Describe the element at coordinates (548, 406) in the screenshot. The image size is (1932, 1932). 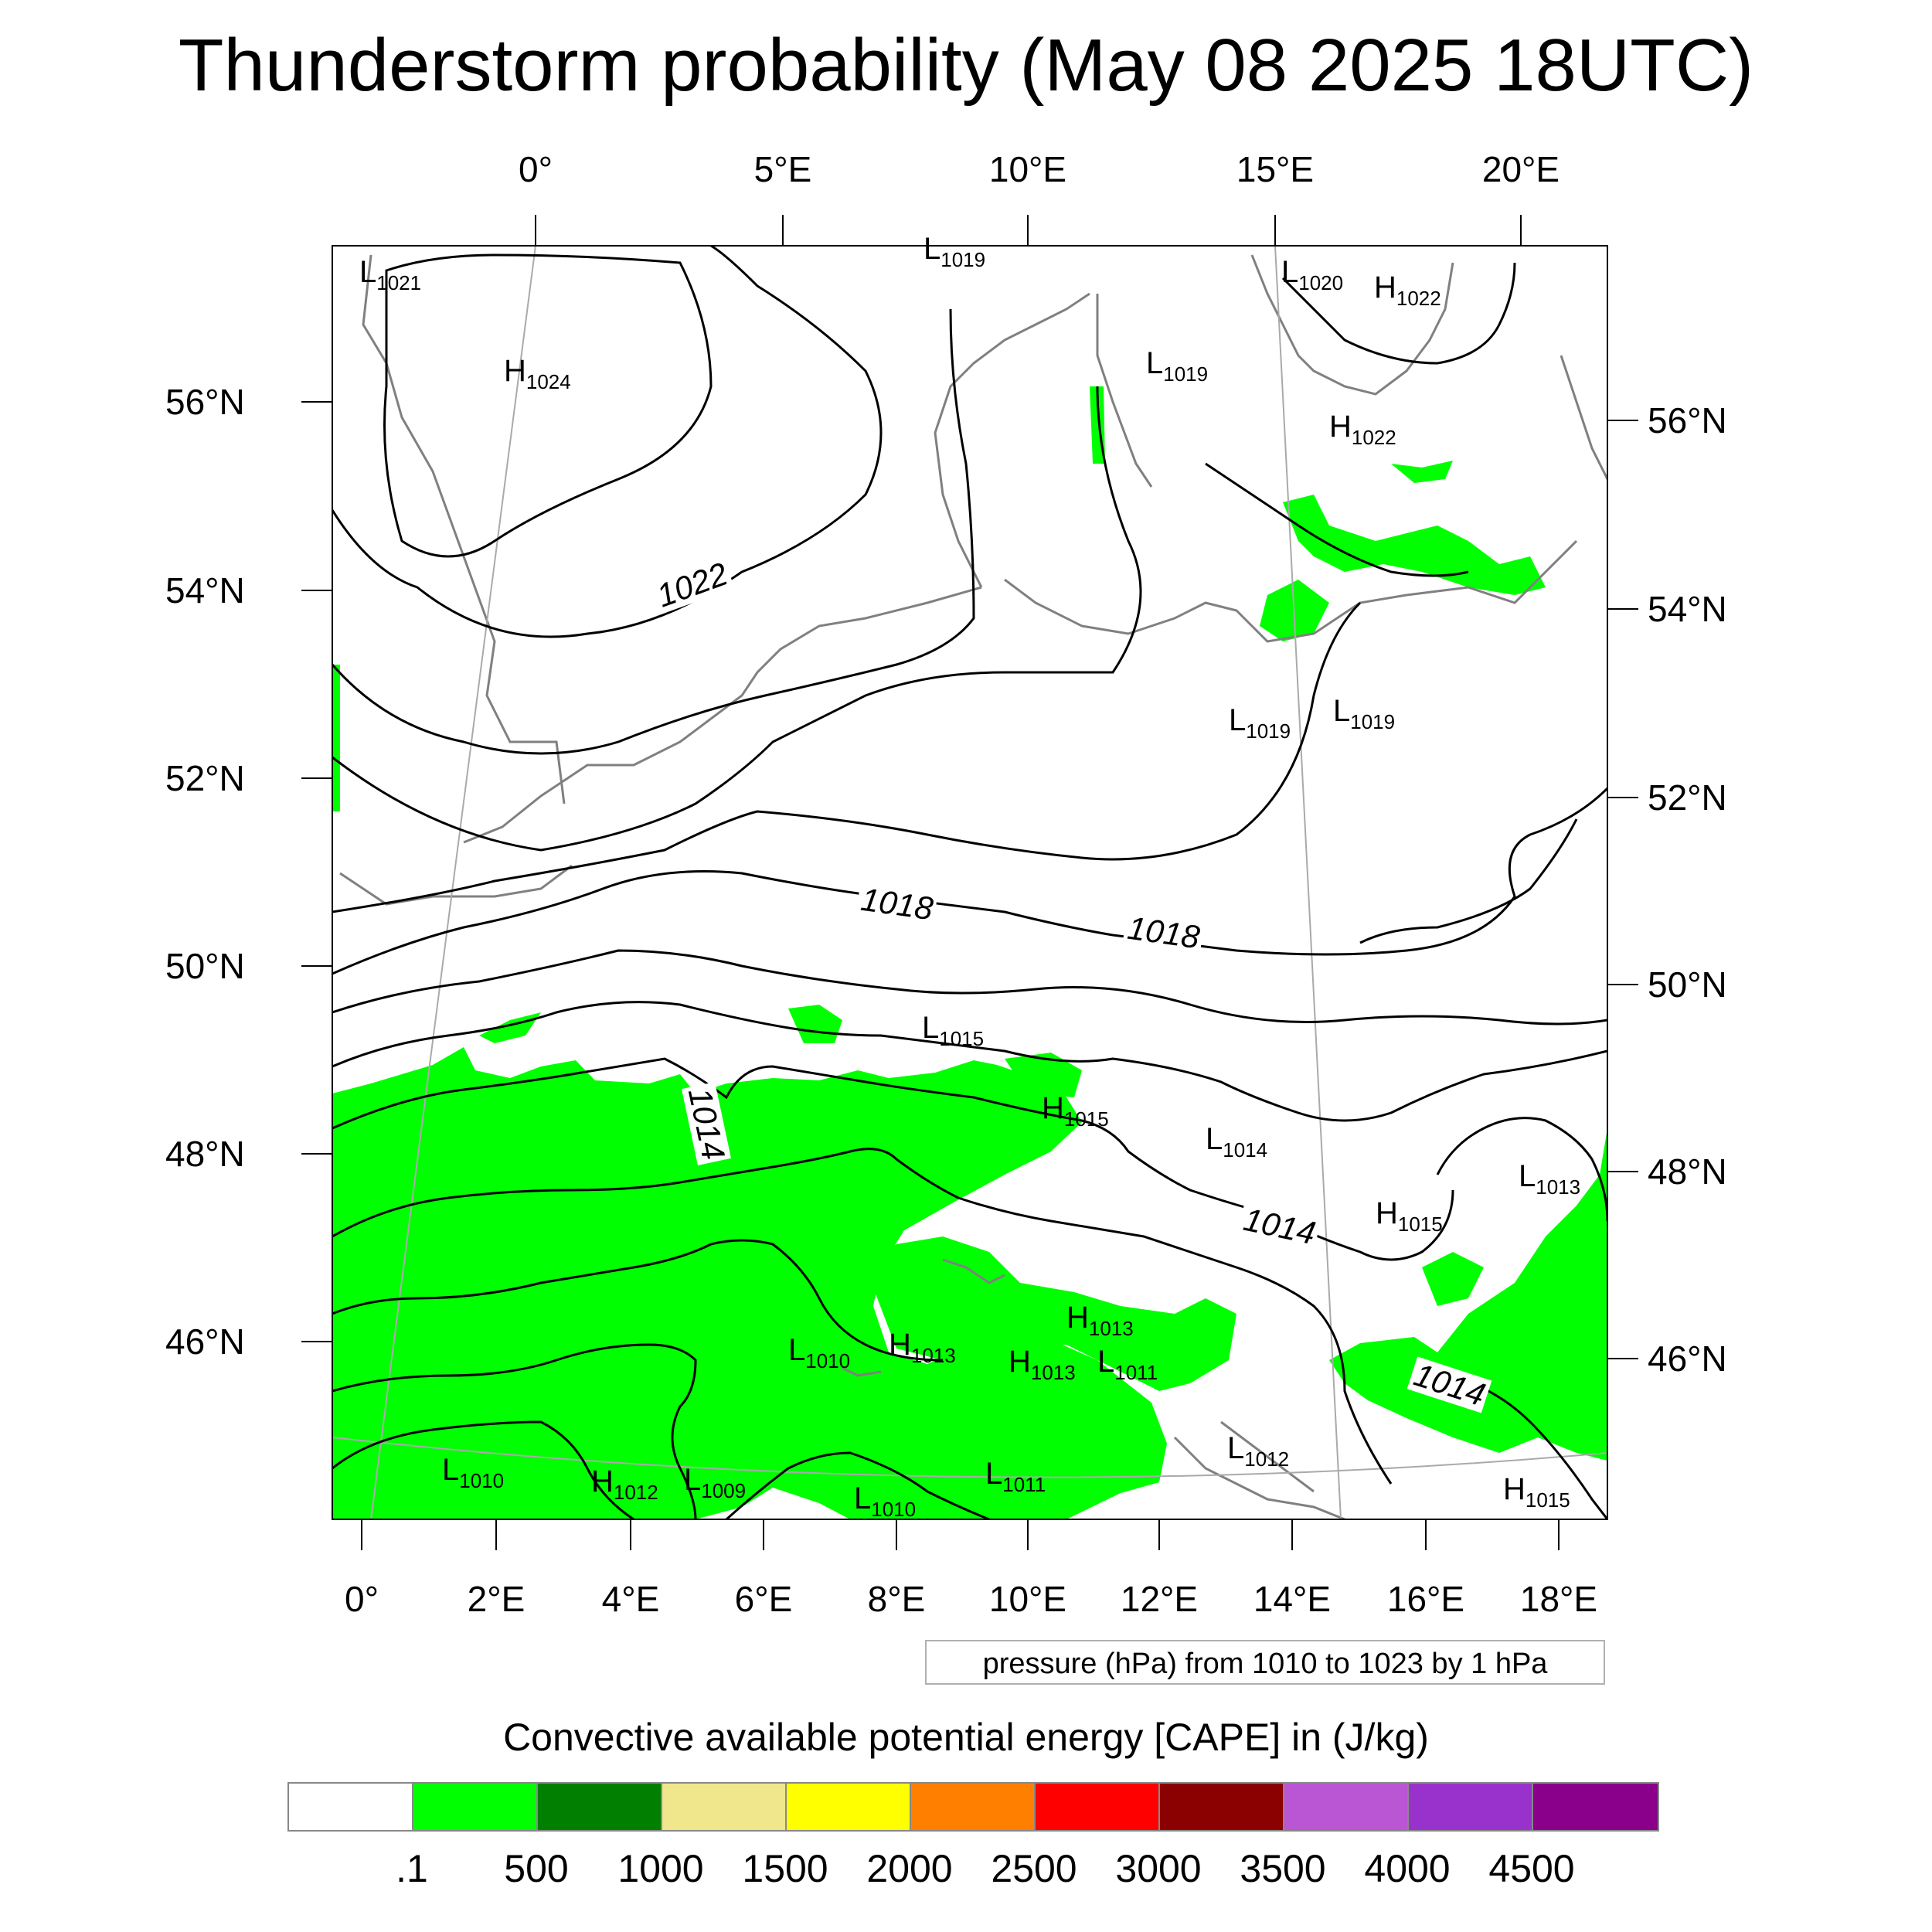
I see `isobar-1023-high-uk` at that location.